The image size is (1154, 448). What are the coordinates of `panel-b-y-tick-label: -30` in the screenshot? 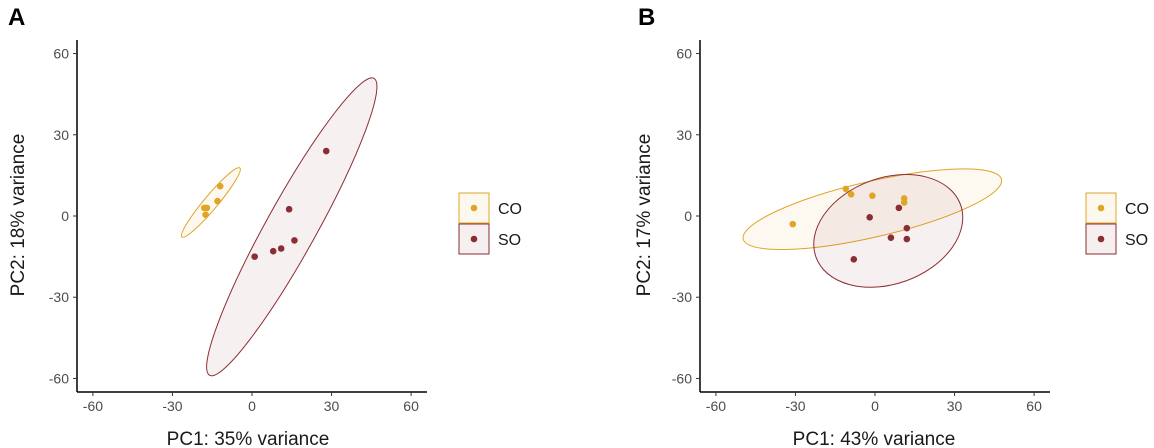 It's located at (682, 297).